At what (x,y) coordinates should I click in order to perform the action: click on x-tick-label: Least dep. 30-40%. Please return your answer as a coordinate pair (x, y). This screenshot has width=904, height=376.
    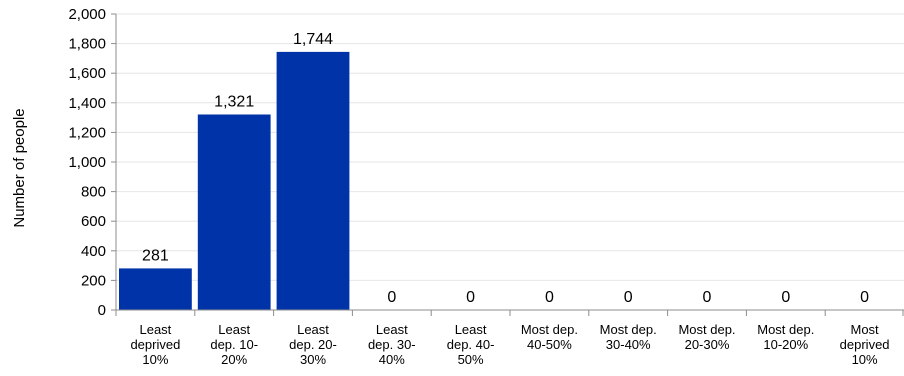
    Looking at the image, I should click on (392, 344).